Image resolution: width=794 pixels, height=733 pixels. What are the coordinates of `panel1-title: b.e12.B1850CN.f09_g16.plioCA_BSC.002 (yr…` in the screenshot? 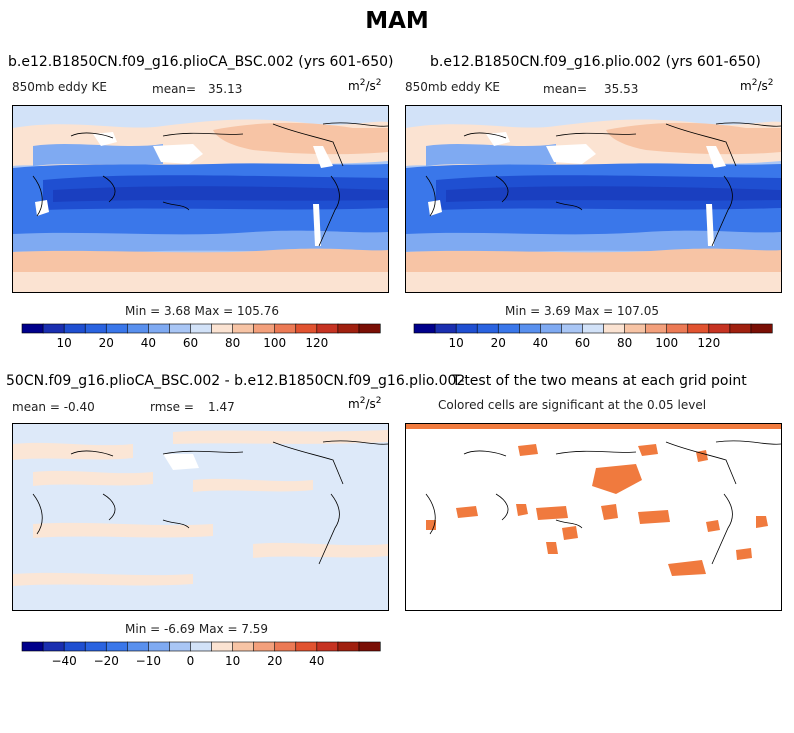 It's located at (201, 62).